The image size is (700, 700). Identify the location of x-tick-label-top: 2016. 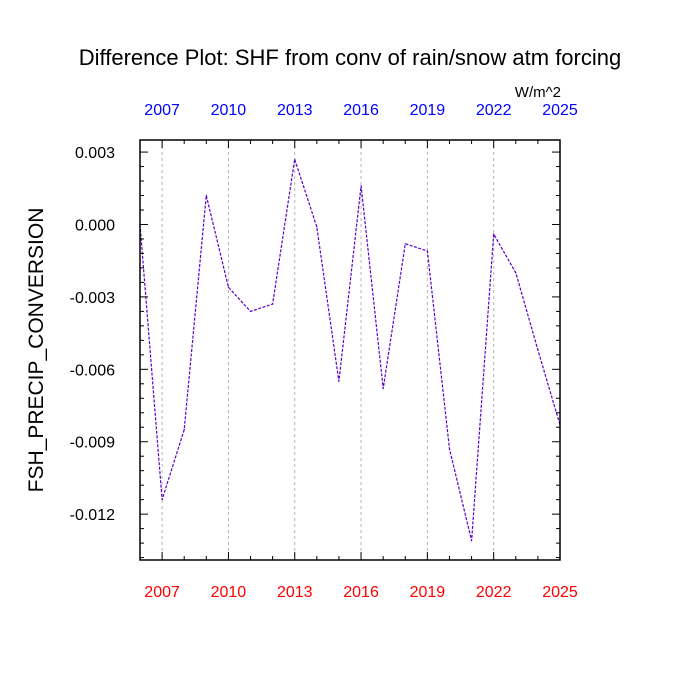
(361, 110).